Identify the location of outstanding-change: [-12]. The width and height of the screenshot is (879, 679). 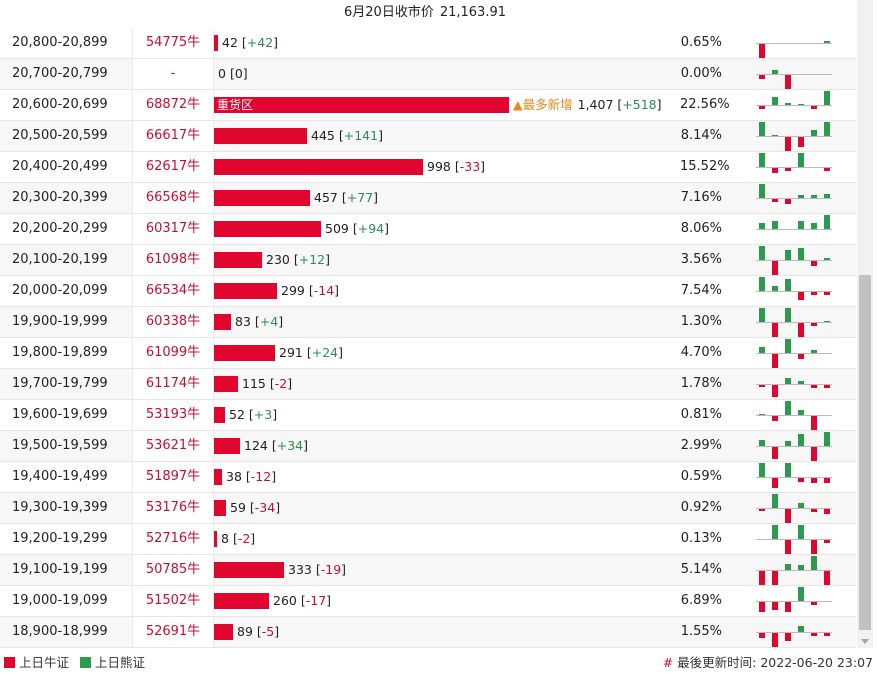
(261, 476).